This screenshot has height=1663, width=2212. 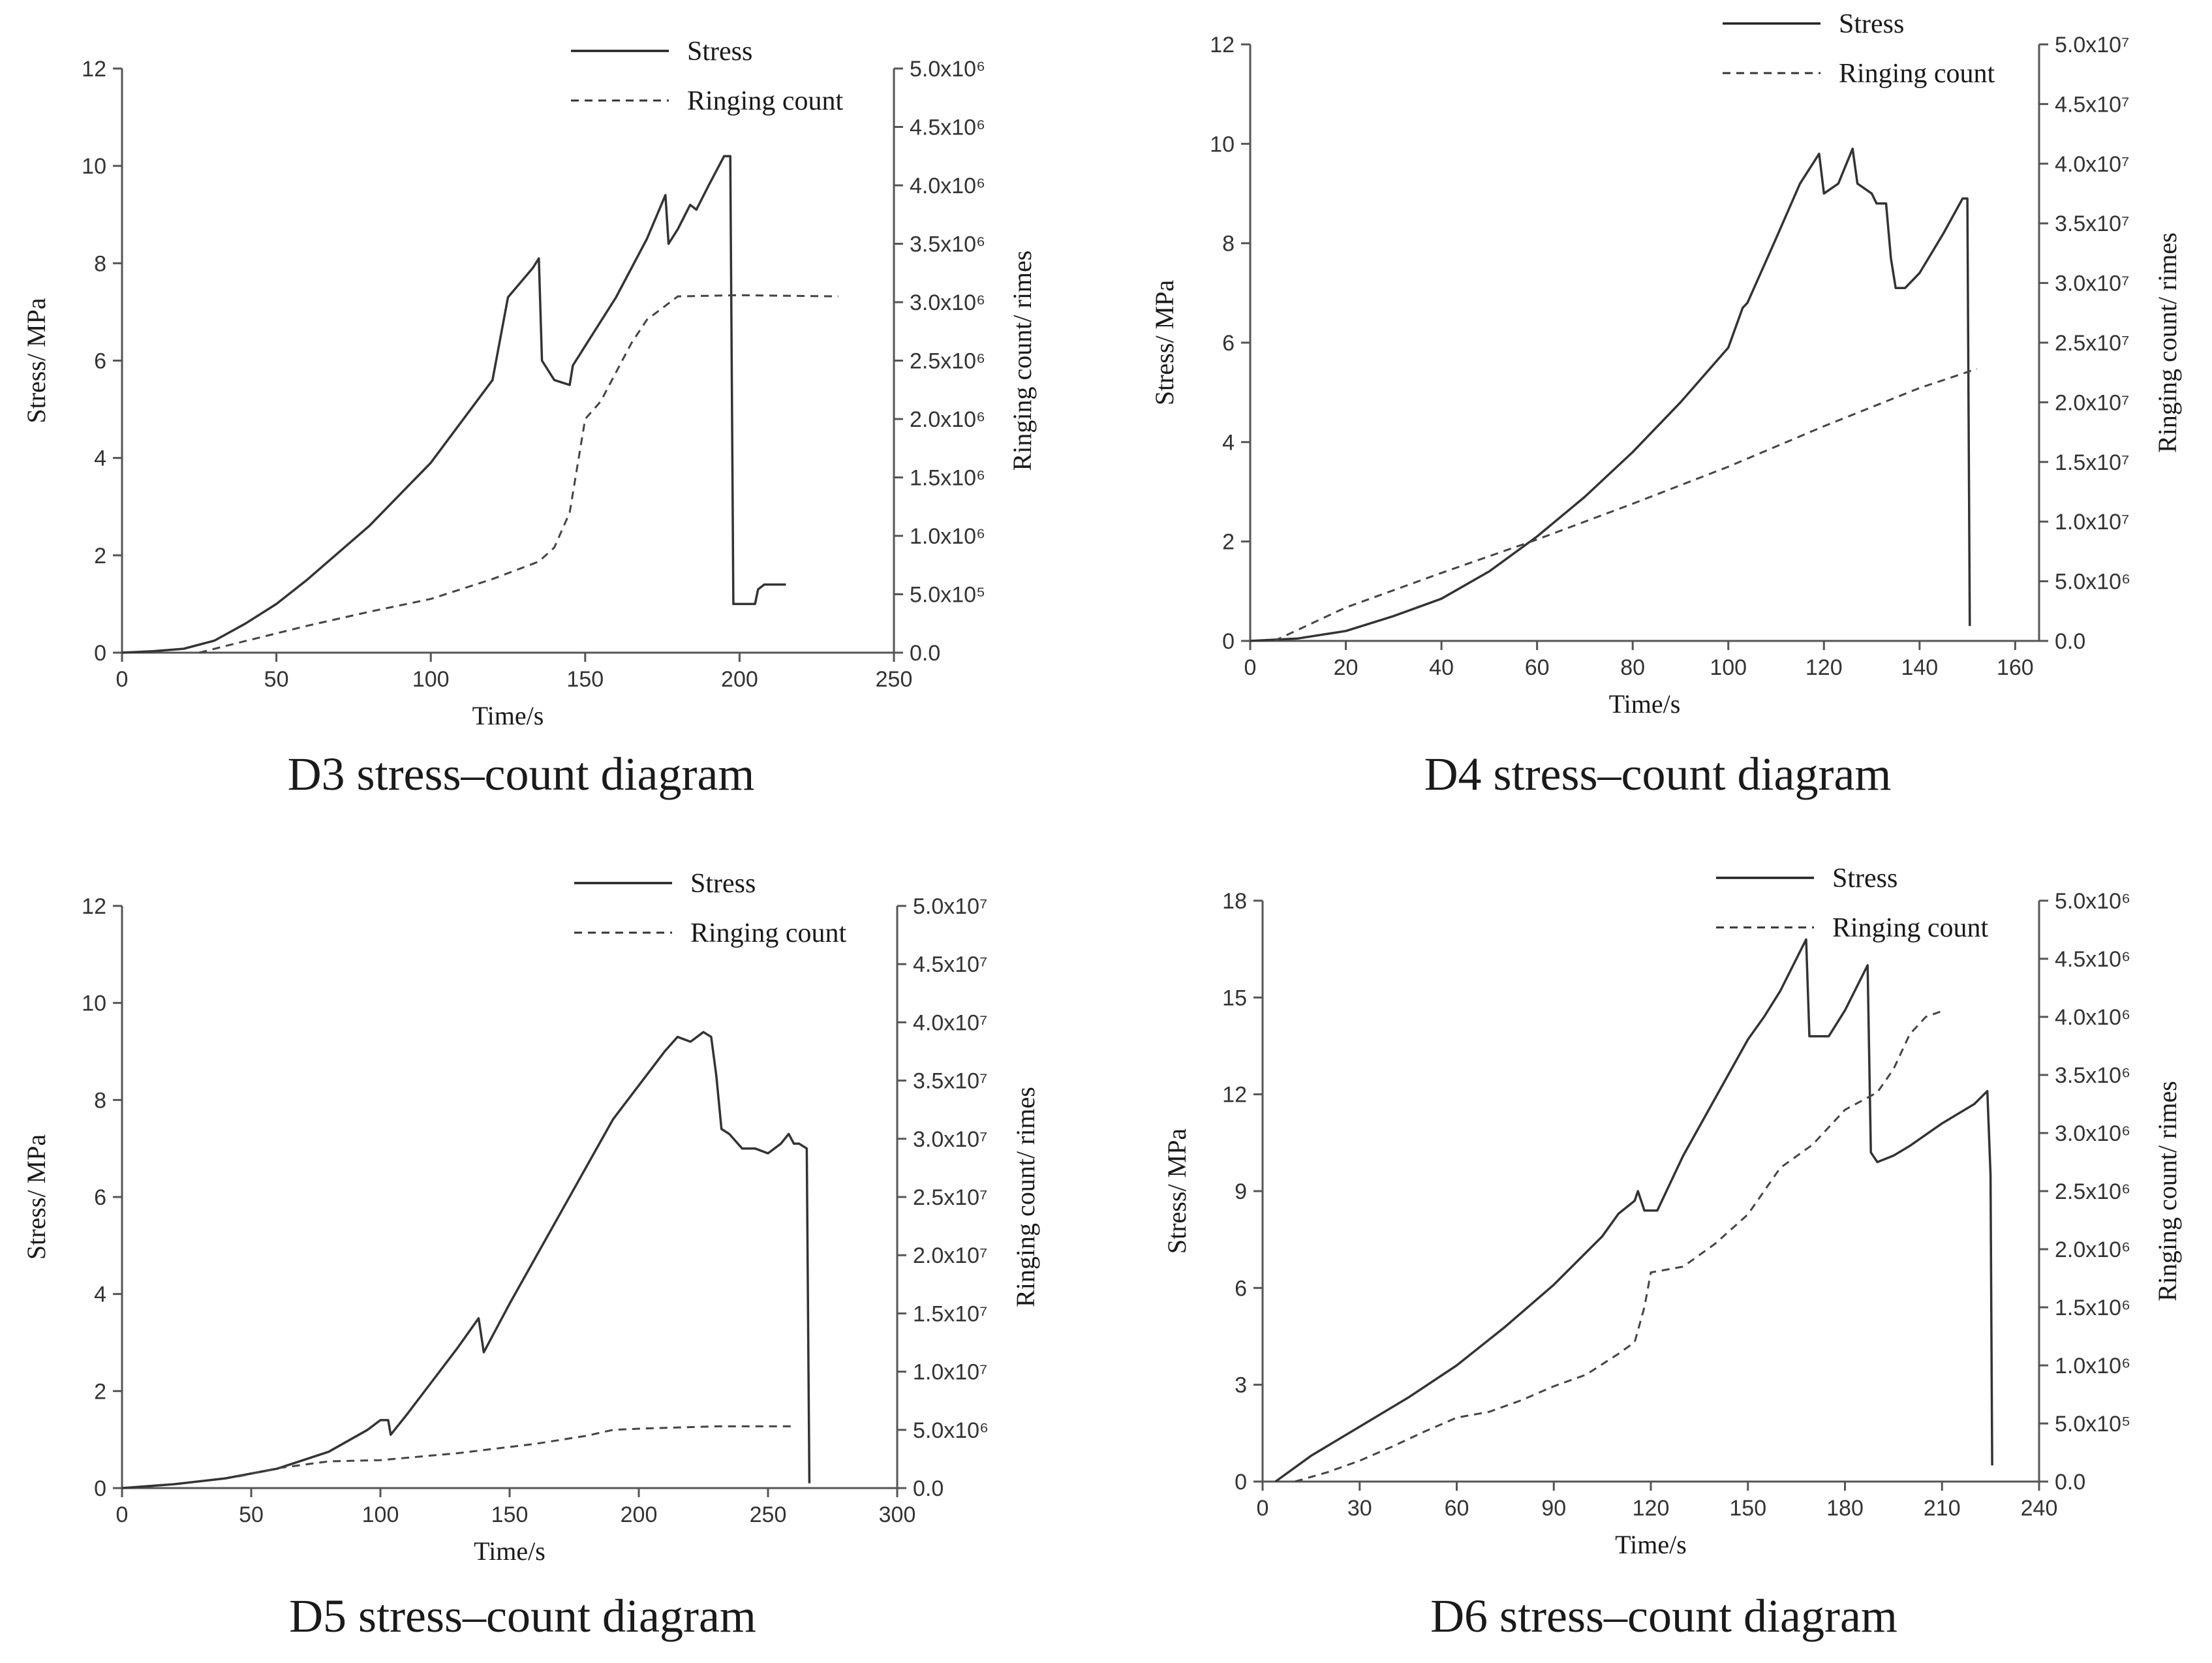 I want to click on chart-caption: D3 stress–count diagram, so click(x=521, y=774).